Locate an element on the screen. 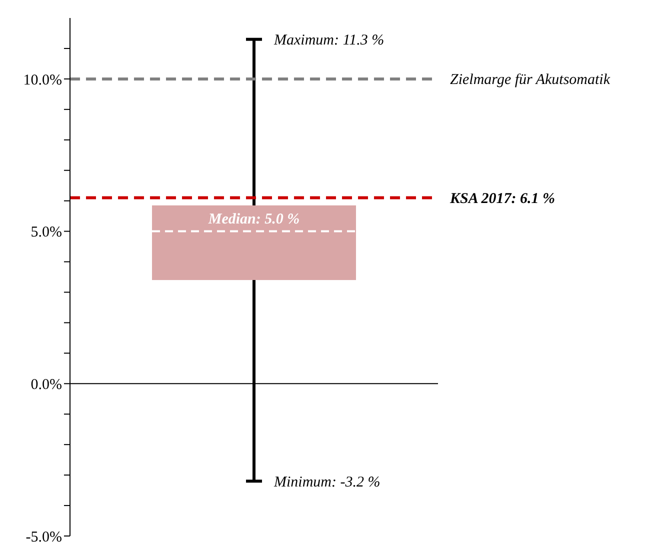 The width and height of the screenshot is (664, 560). ref-line-label: KSA 2017: 6.1 % is located at coordinates (502, 199).